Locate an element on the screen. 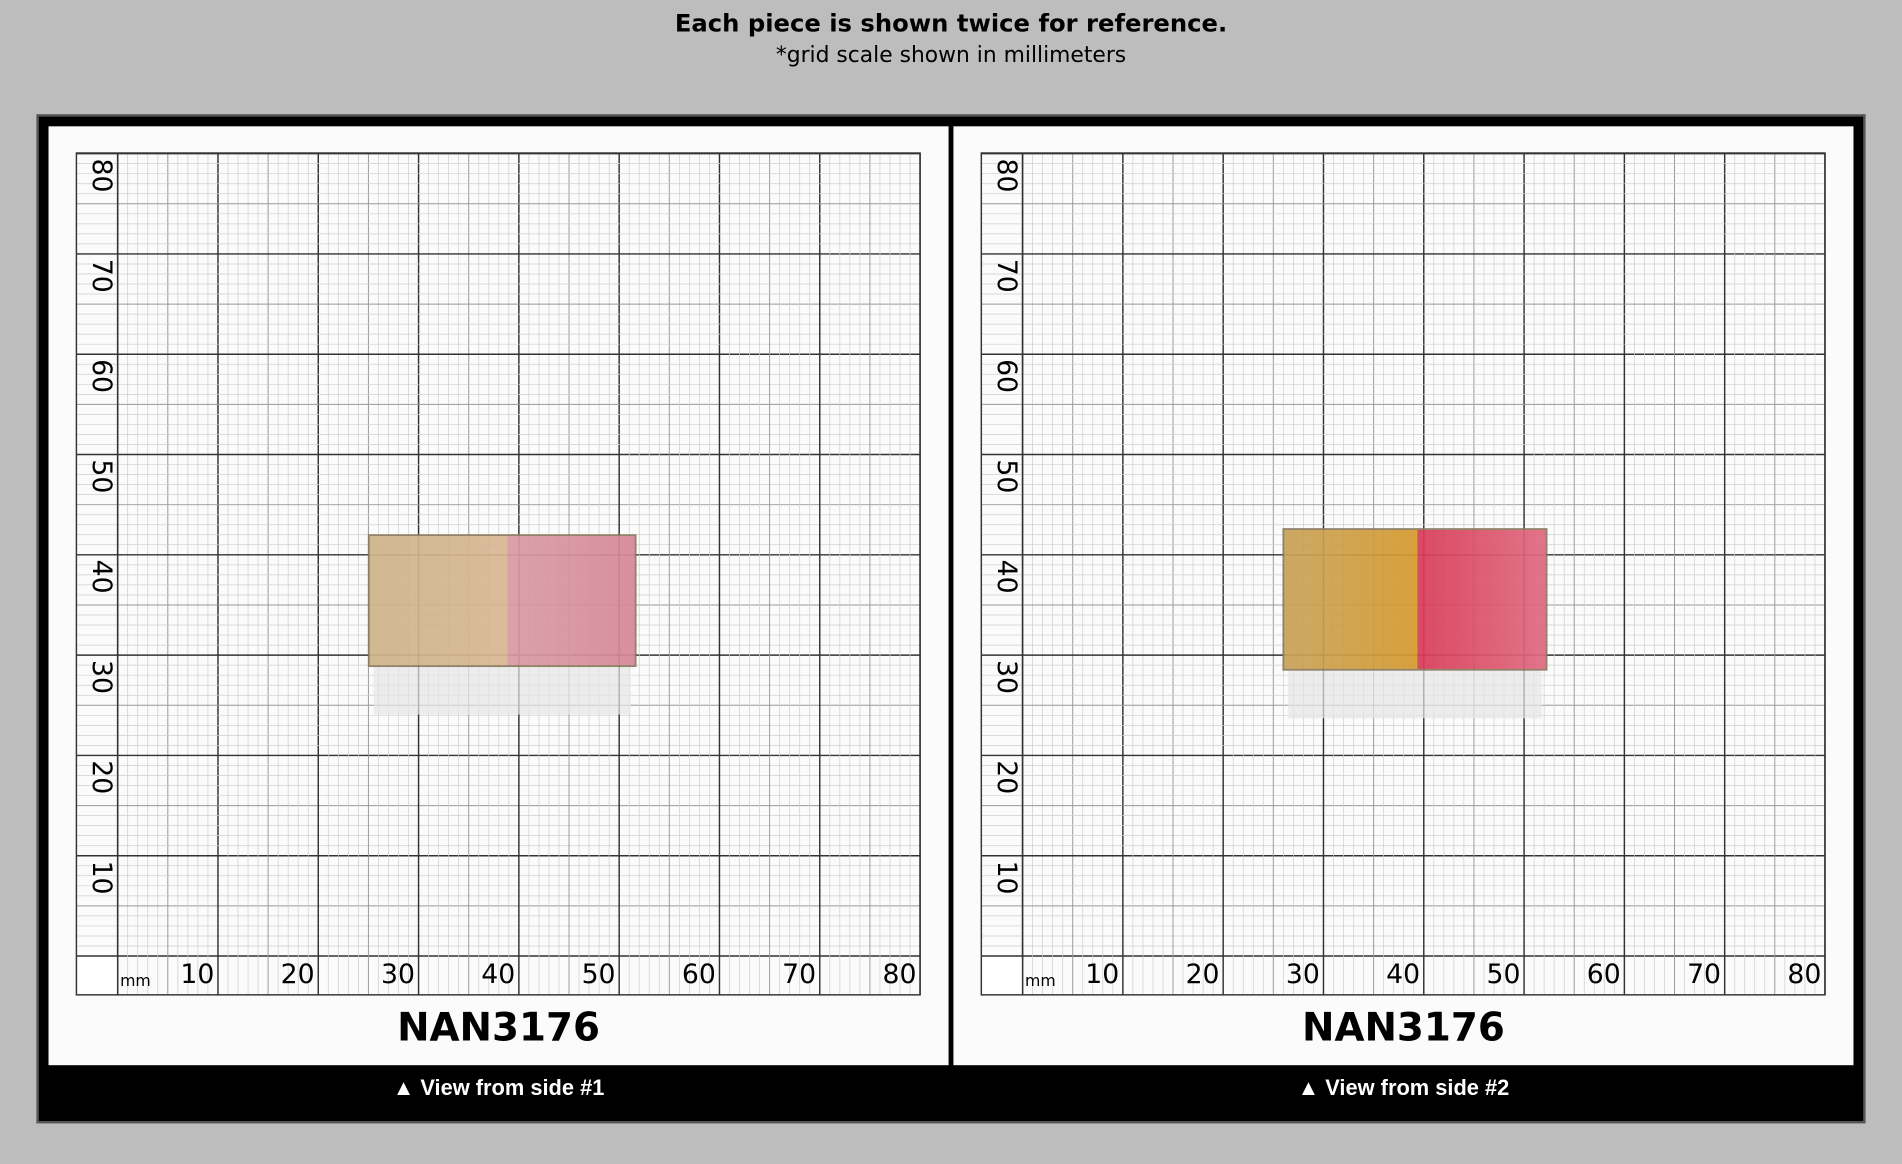 The height and width of the screenshot is (1164, 1902). subtitle: *grid scale shown in millimeters is located at coordinates (951, 55).